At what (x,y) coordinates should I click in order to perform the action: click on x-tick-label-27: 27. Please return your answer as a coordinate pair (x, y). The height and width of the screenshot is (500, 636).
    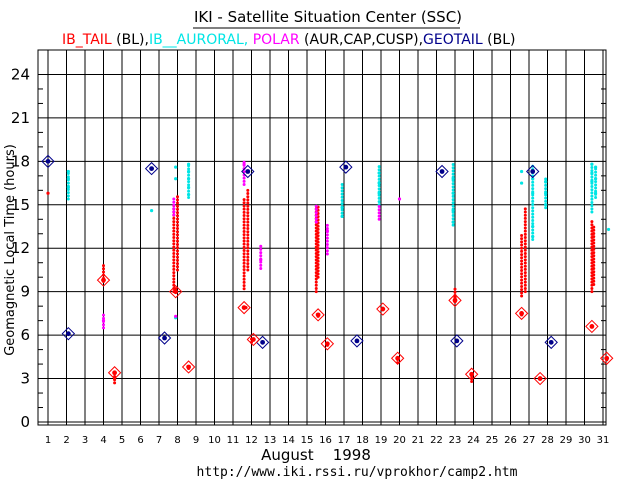
    Looking at the image, I should click on (529, 440).